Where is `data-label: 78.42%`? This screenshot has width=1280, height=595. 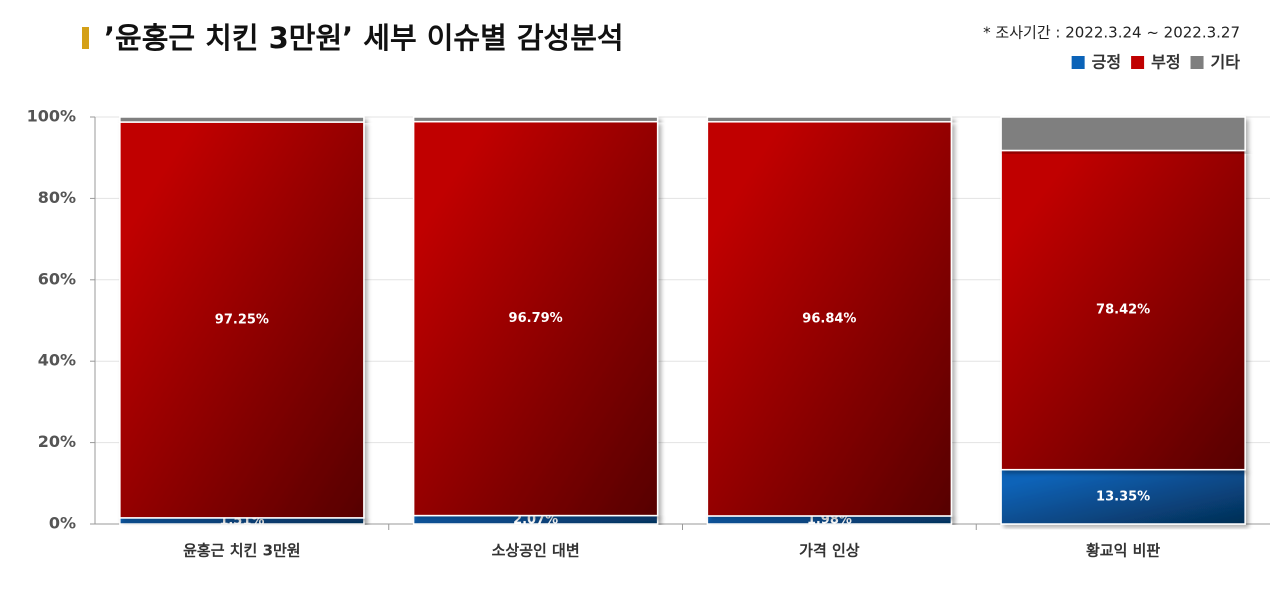
data-label: 78.42% is located at coordinates (1123, 310).